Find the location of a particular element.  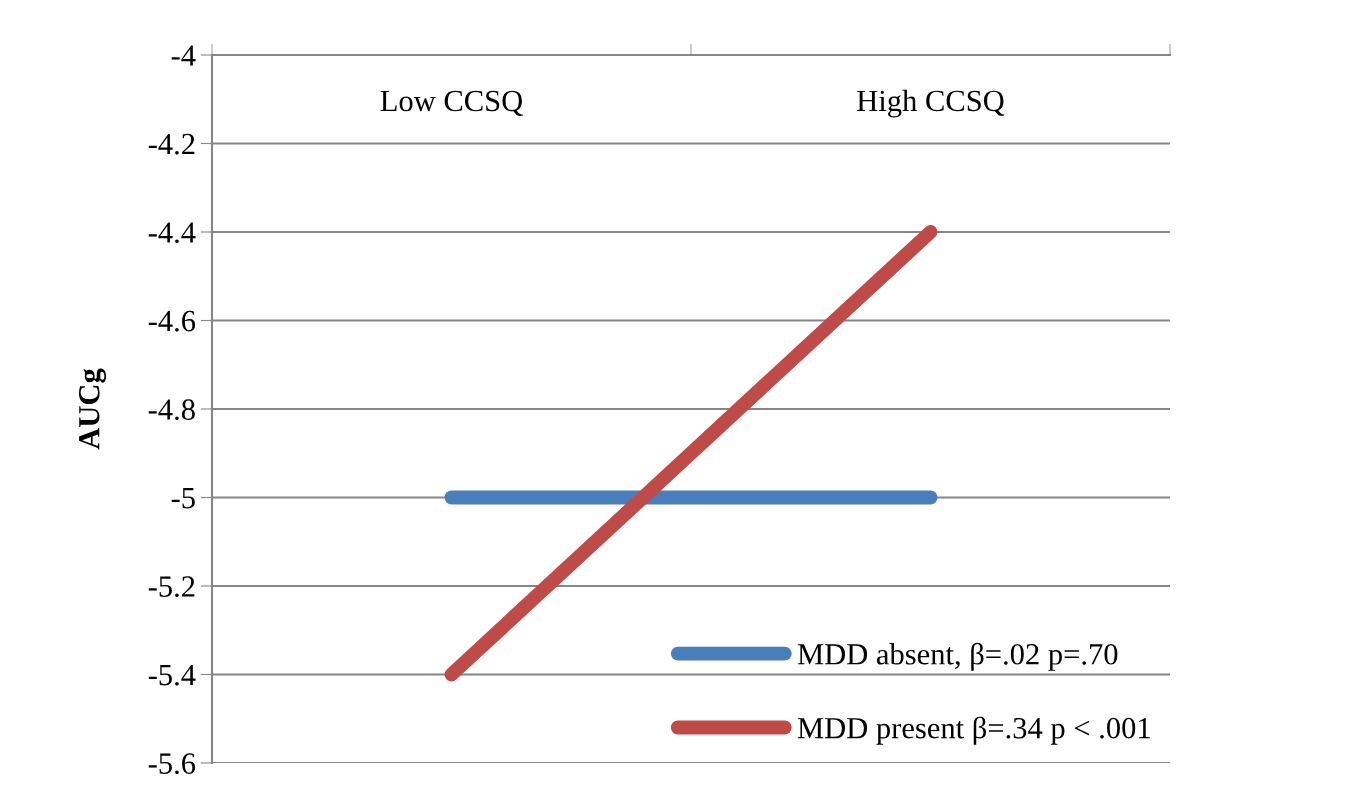

x-tick-label: High CCSQ is located at coordinates (931, 103).